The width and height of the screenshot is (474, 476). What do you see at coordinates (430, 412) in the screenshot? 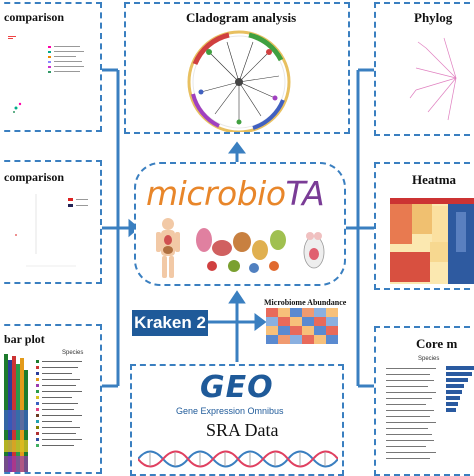
I see `core-species-list` at bounding box center [430, 412].